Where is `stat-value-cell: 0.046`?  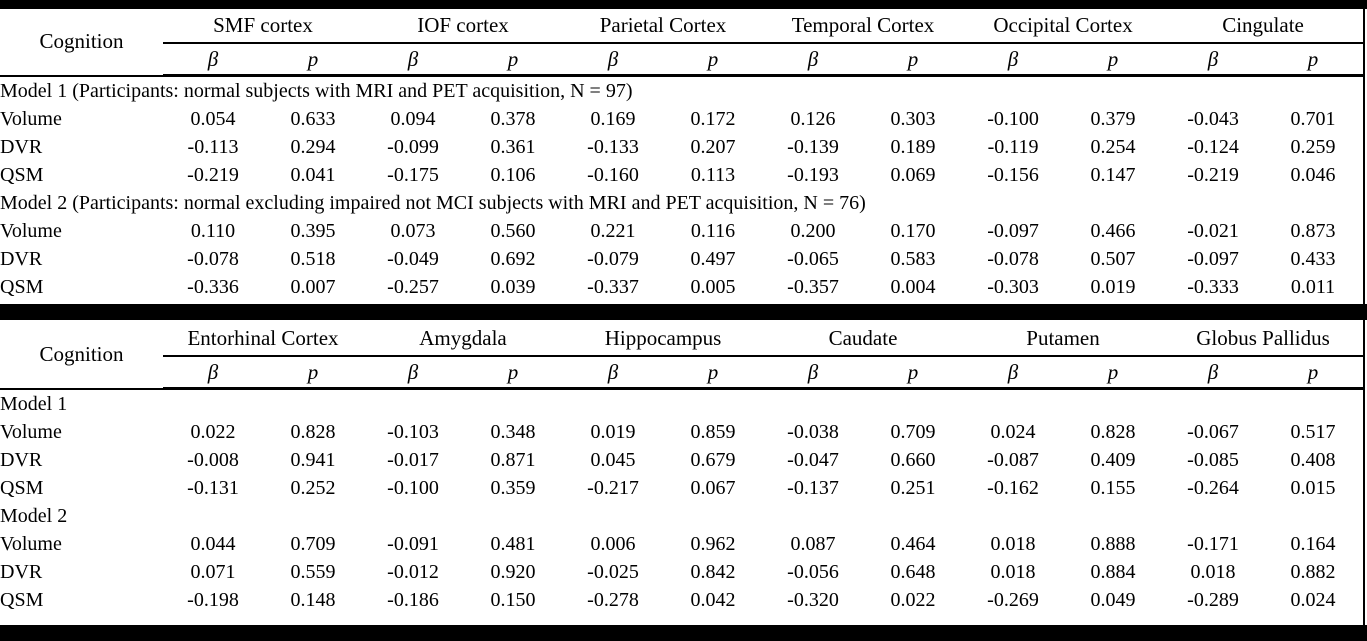 stat-value-cell: 0.046 is located at coordinates (1313, 175).